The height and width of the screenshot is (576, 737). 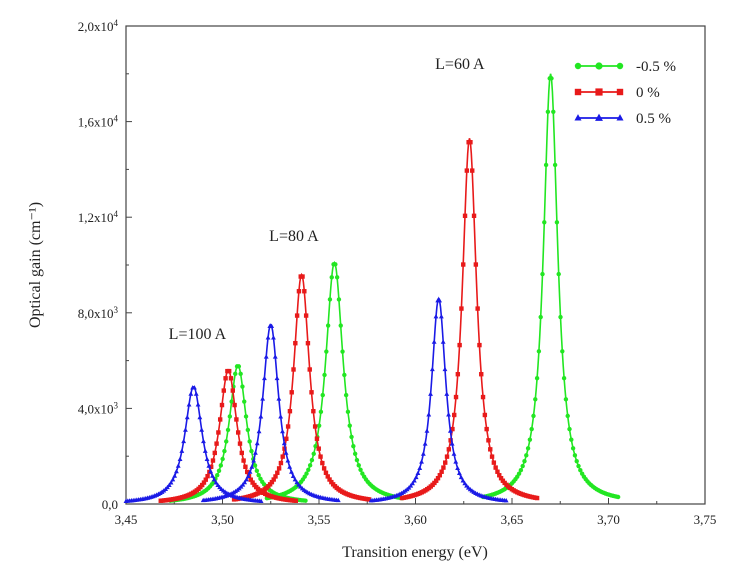 I want to click on y-tick-label: 1,6x10⁴, so click(x=98, y=122).